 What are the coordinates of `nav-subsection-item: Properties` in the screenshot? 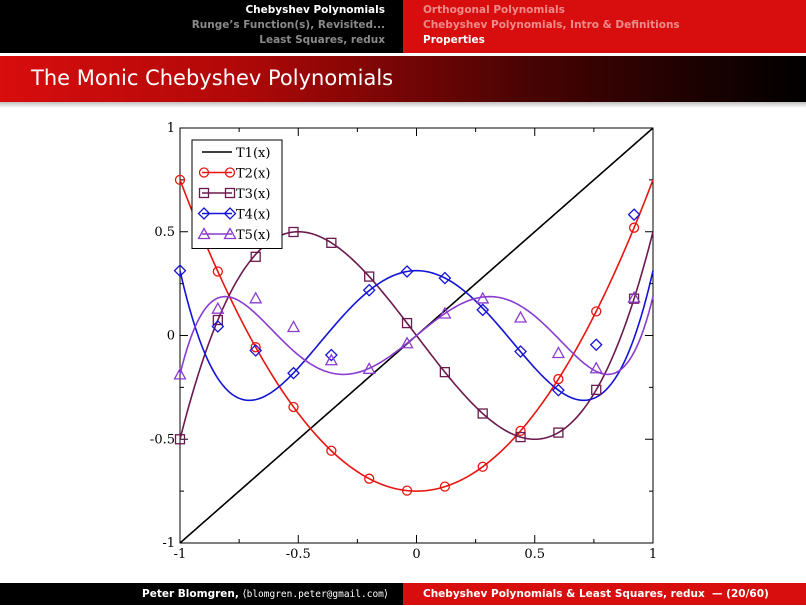 It's located at (454, 40).